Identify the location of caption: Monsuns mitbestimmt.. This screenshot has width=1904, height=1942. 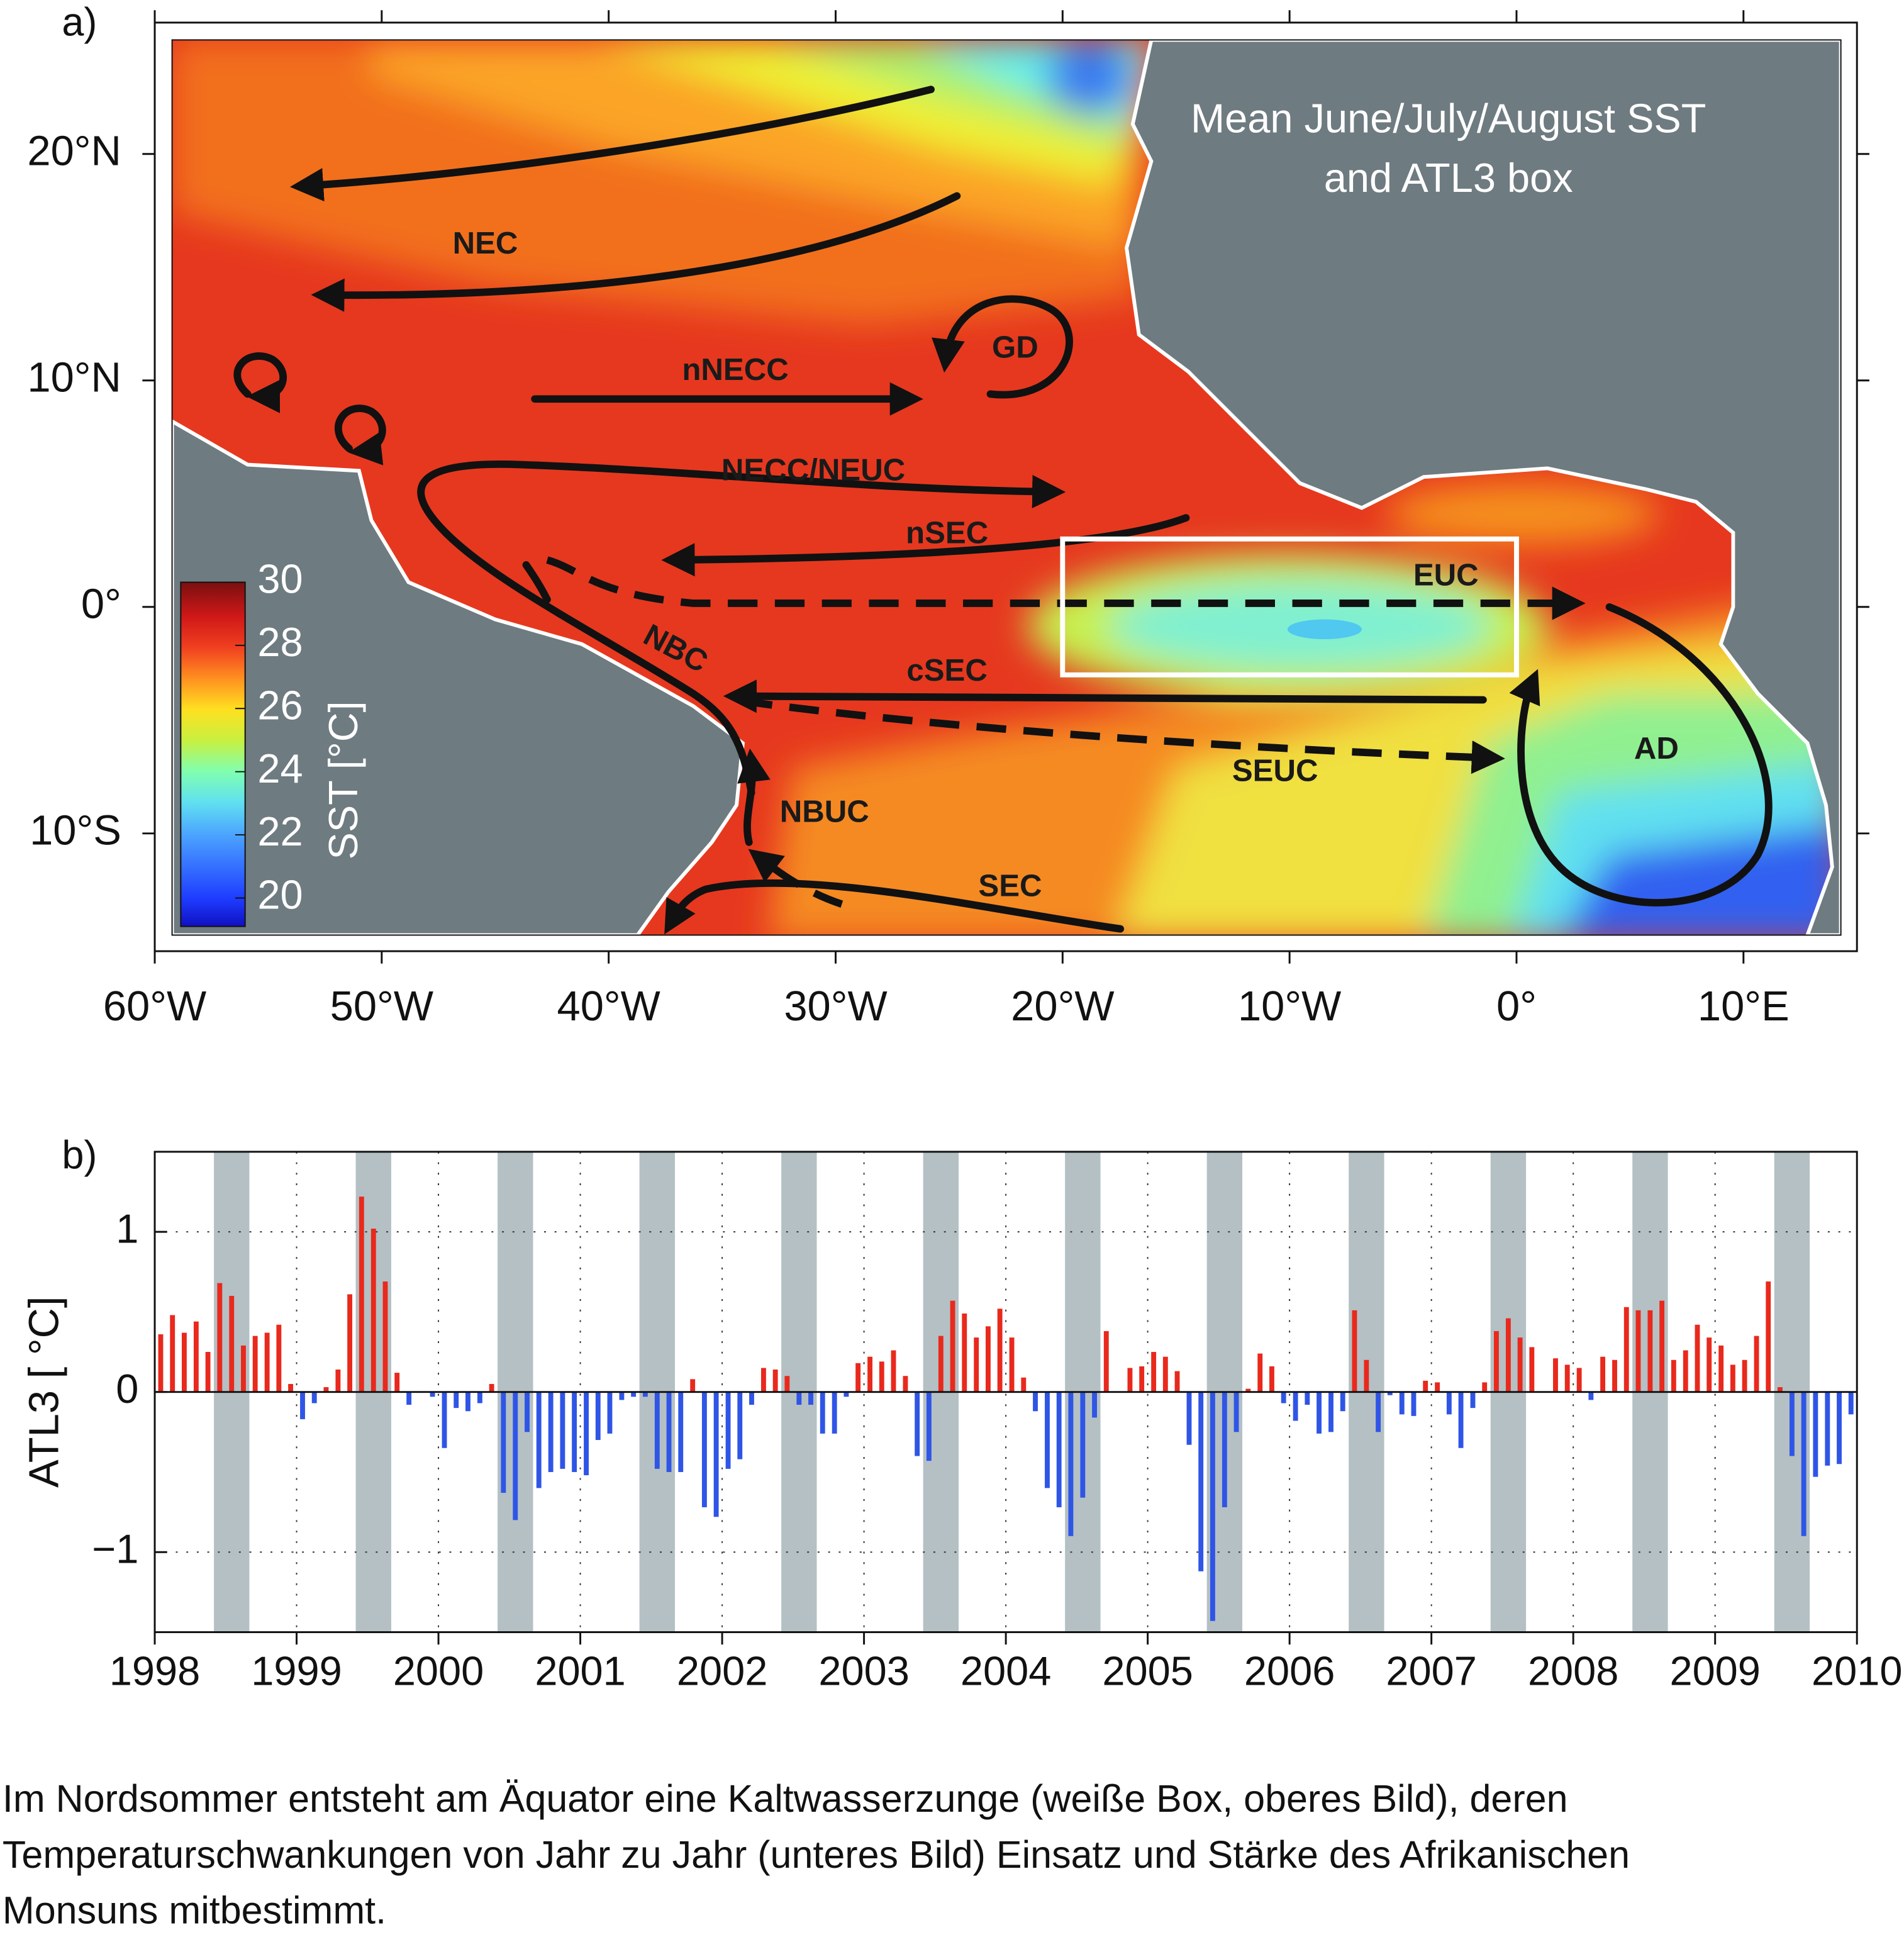
(194, 1910).